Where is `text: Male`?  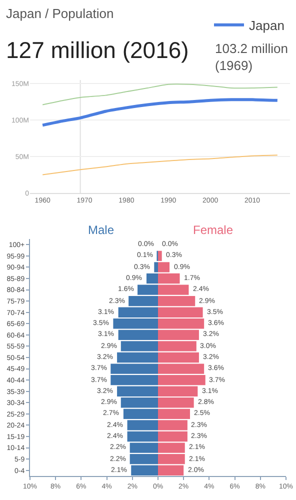 text: Male is located at coordinates (101, 230).